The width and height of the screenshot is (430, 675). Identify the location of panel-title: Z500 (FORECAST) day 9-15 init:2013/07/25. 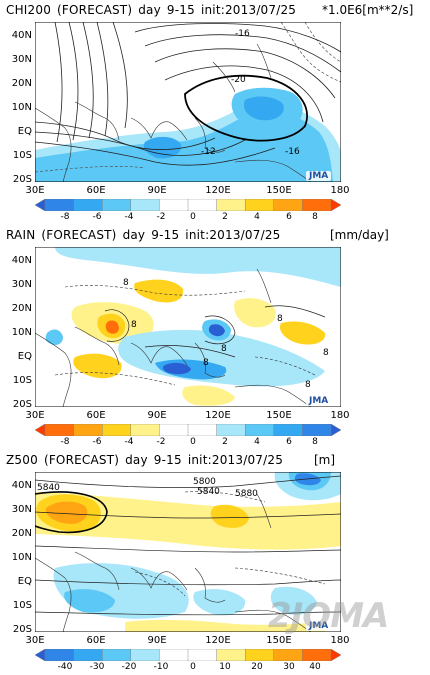
(145, 460).